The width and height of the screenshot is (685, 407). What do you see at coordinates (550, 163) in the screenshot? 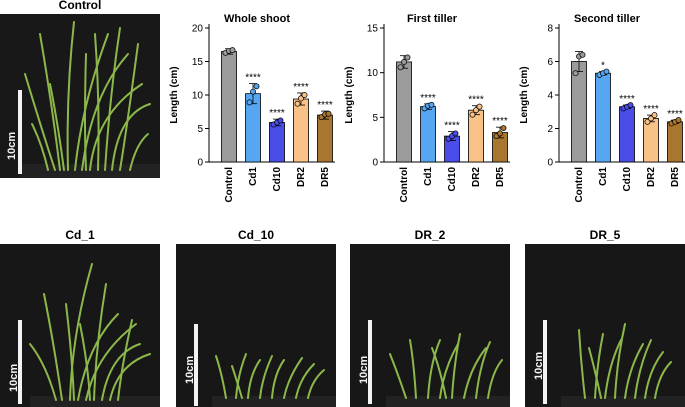
I see `chart2-ytick-label-0: 0` at bounding box center [550, 163].